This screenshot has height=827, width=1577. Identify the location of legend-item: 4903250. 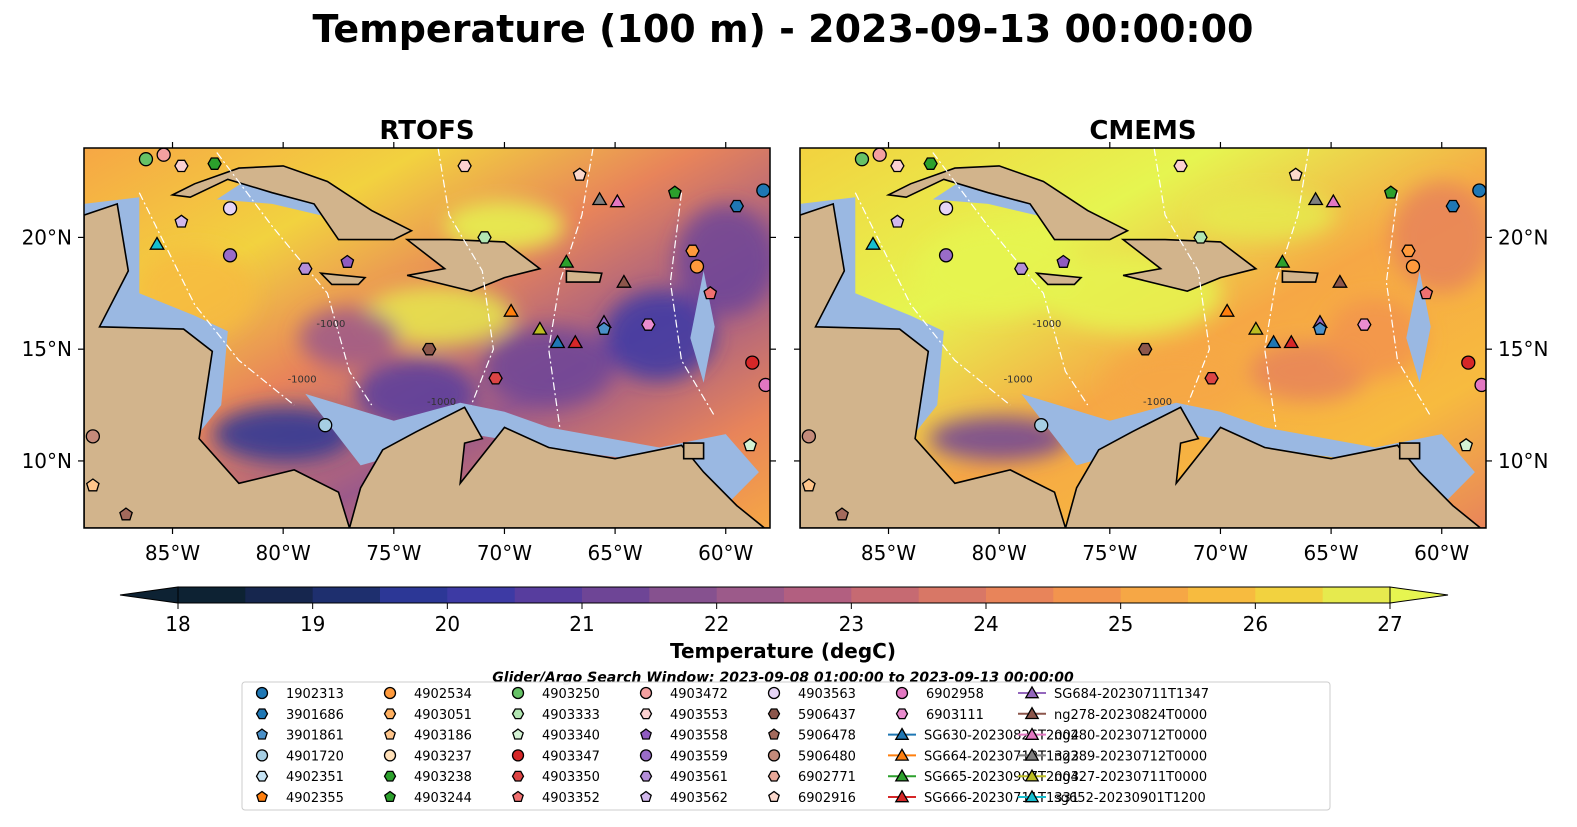
(555, 694).